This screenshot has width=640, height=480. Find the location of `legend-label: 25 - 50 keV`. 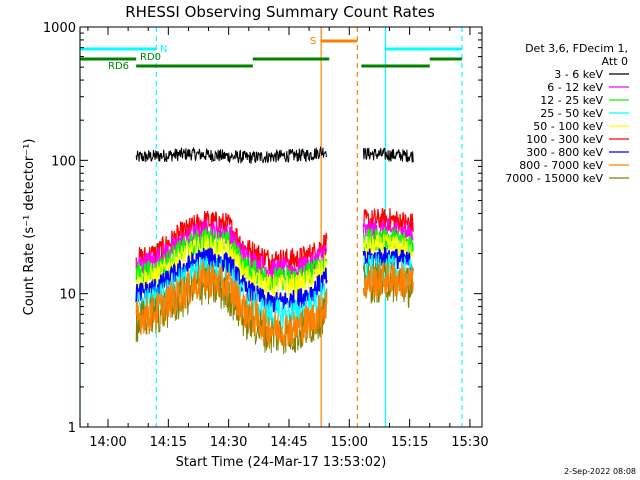

legend-label: 25 - 50 keV is located at coordinates (571, 113).